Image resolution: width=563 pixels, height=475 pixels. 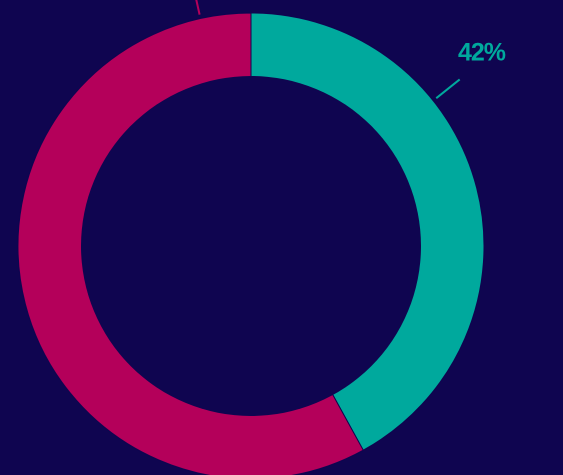 I want to click on leader-line-58pct, so click(x=198, y=7).